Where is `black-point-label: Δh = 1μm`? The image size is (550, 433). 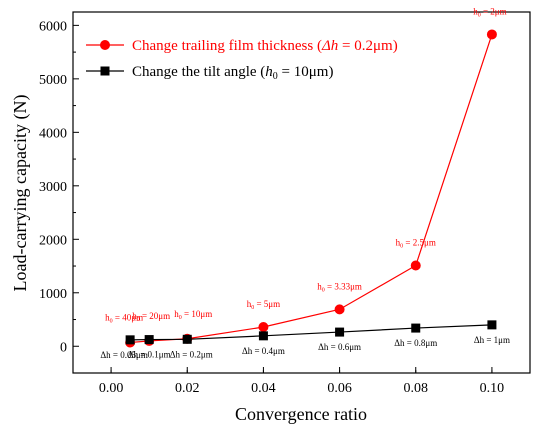
black-point-label: Δh = 1μm is located at coordinates (492, 340).